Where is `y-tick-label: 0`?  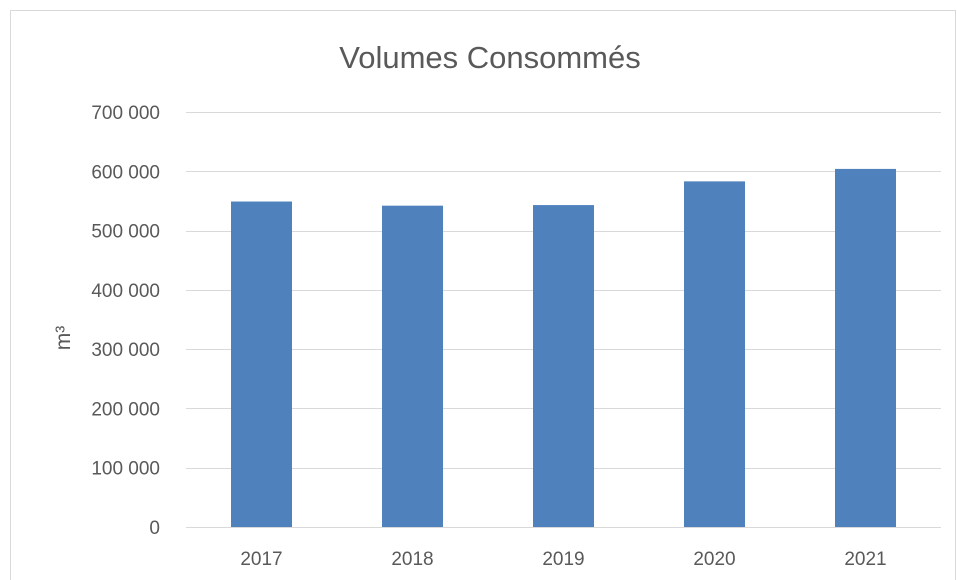 y-tick-label: 0 is located at coordinates (154, 528).